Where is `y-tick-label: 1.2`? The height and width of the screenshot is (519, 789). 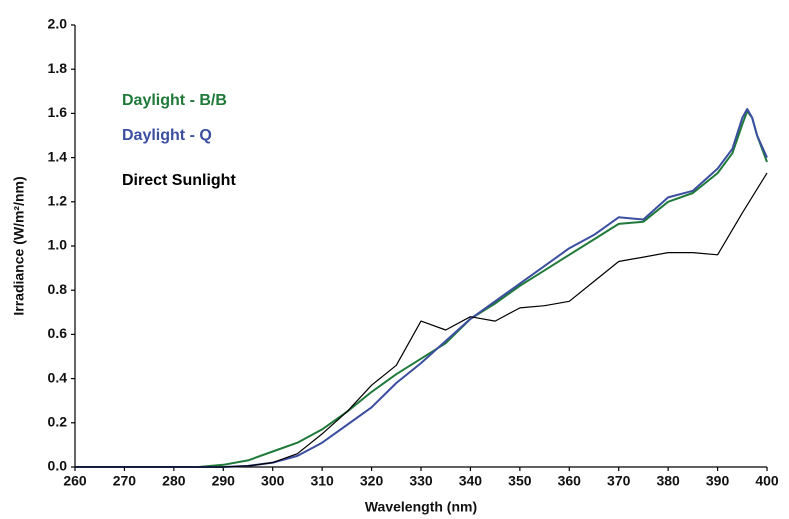 y-tick-label: 1.2 is located at coordinates (58, 201).